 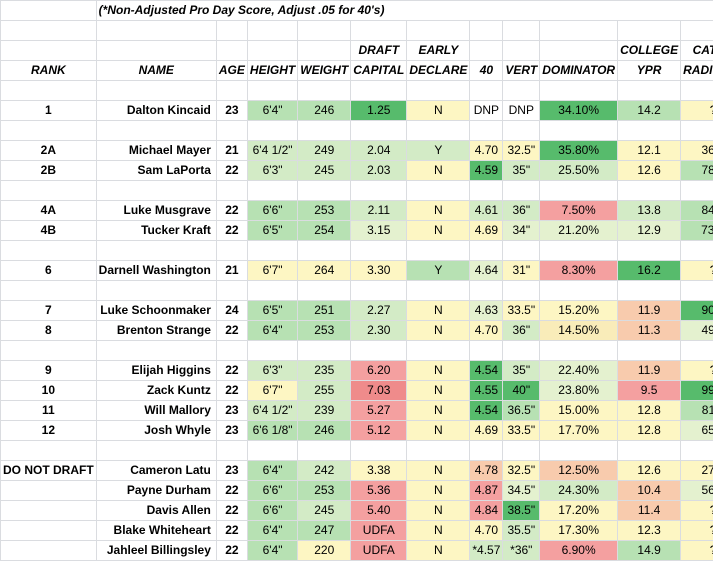 I want to click on cell-forty: 4.78, so click(x=486, y=470).